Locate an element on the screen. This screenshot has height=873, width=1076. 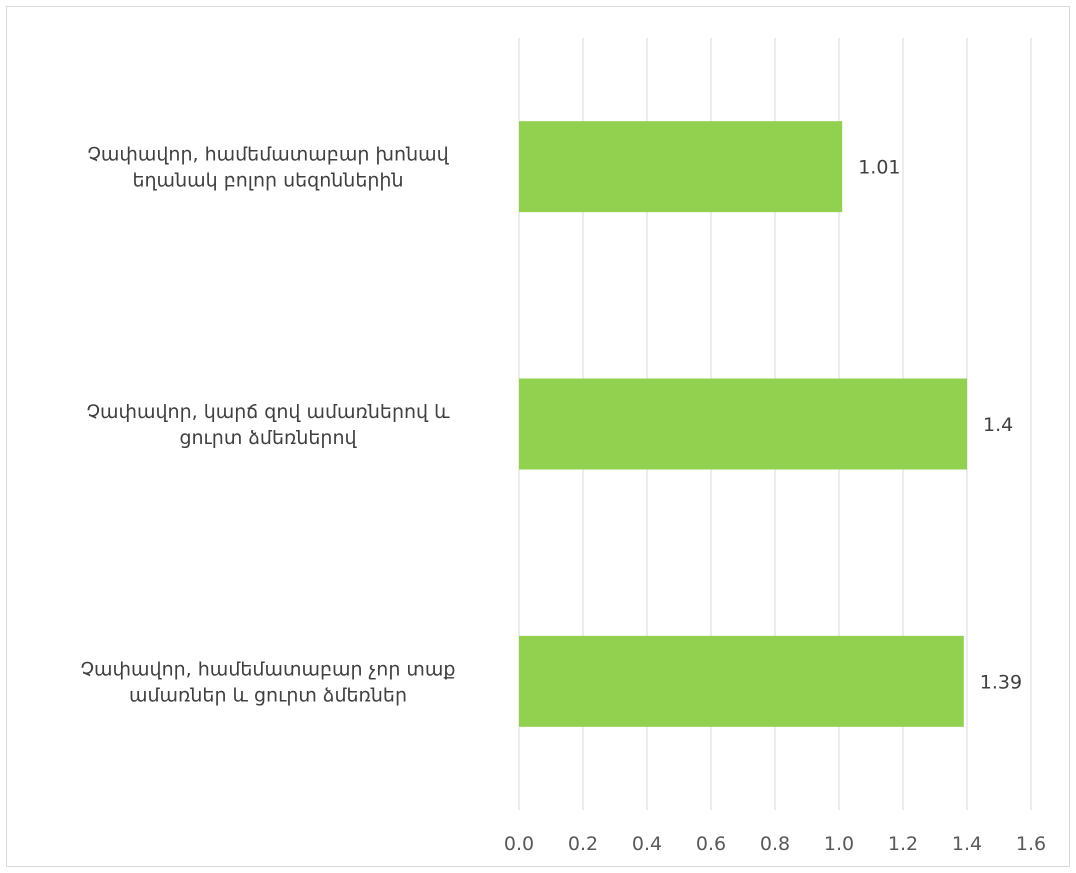
x-tick-label: 0.6 is located at coordinates (711, 844).